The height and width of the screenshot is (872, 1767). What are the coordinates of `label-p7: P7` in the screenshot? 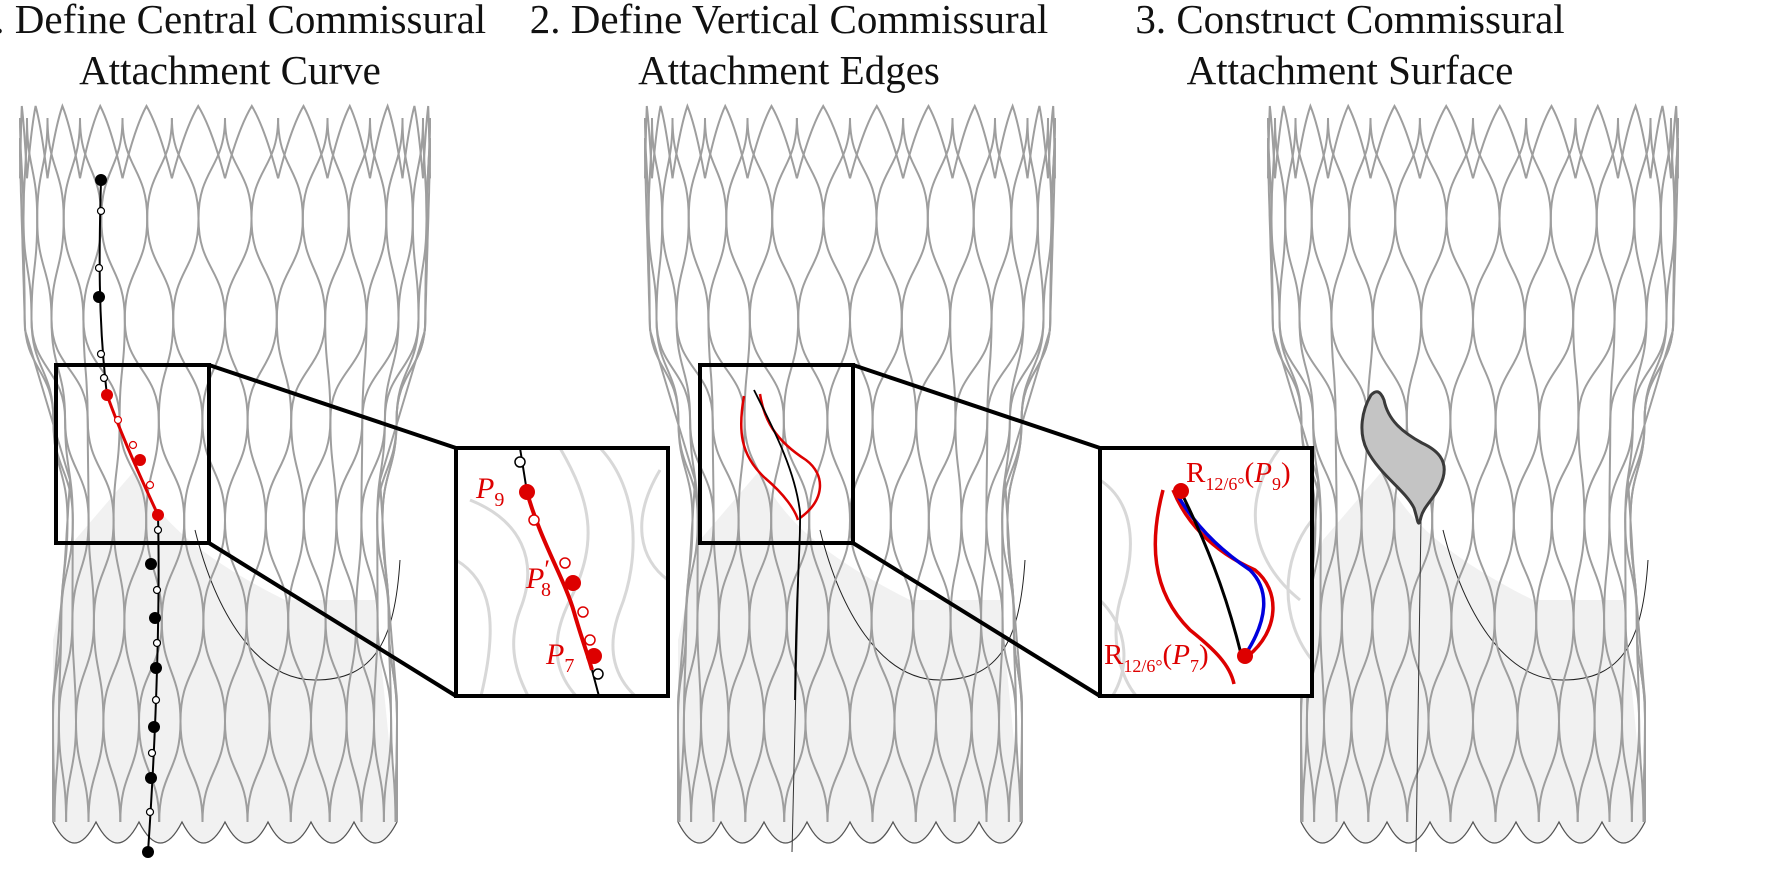 It's located at (559, 657).